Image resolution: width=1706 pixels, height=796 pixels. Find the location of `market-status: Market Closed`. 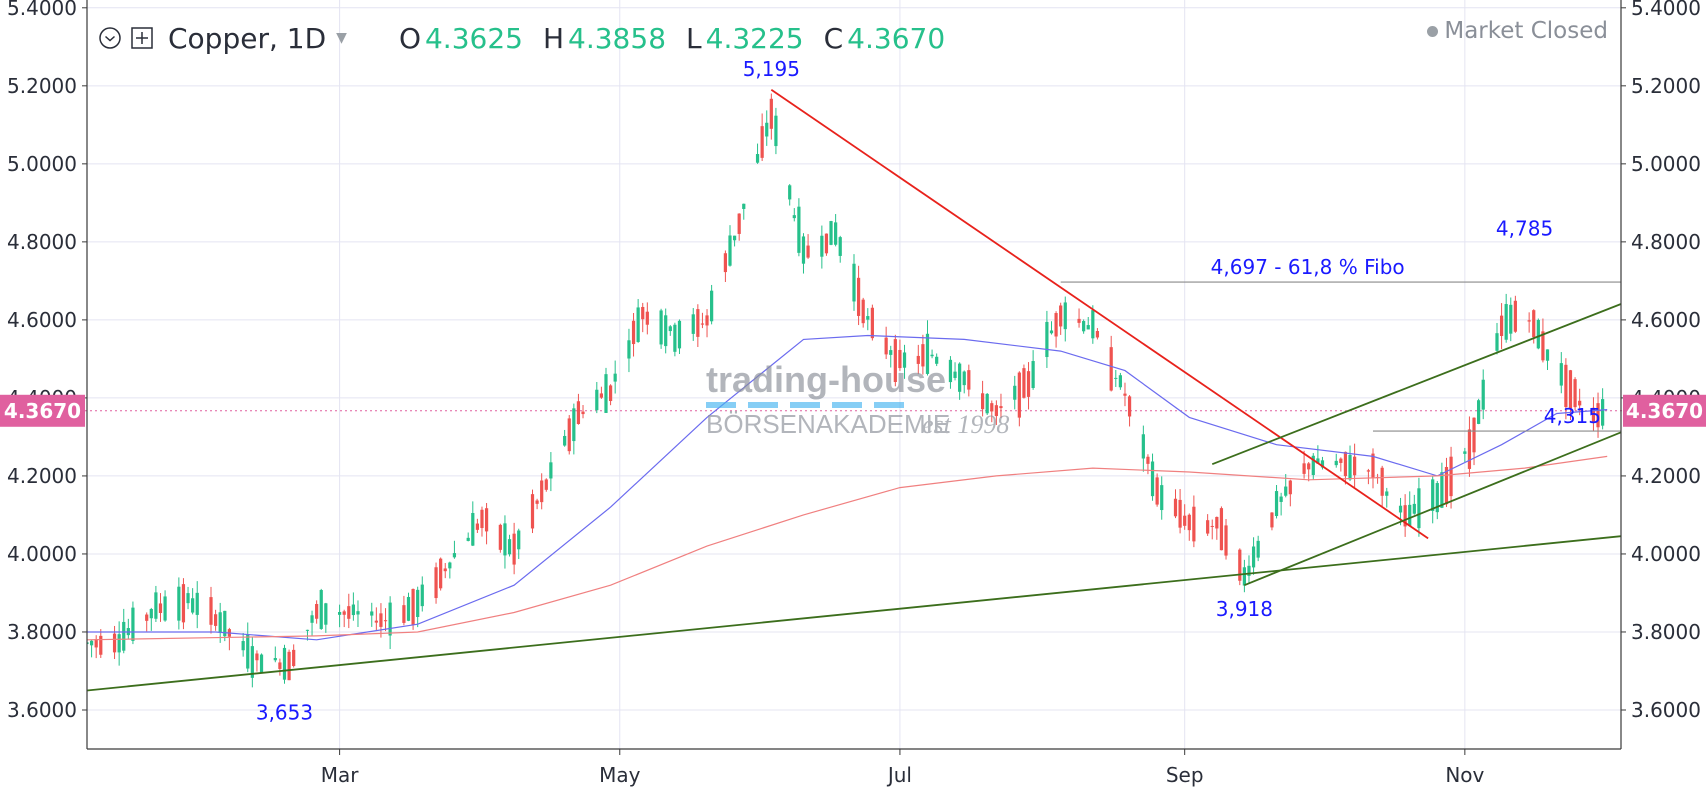

market-status: Market Closed is located at coordinates (1517, 31).